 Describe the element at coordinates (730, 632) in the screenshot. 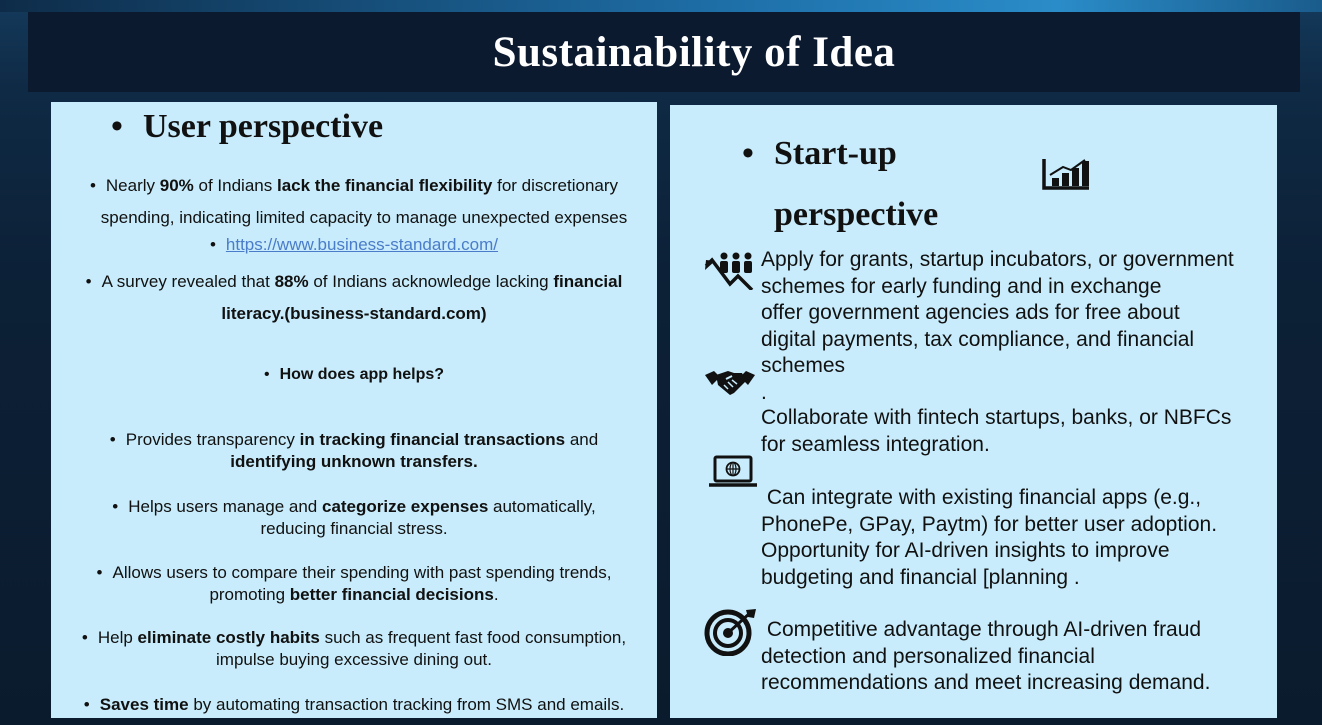

I see `target-icon` at that location.